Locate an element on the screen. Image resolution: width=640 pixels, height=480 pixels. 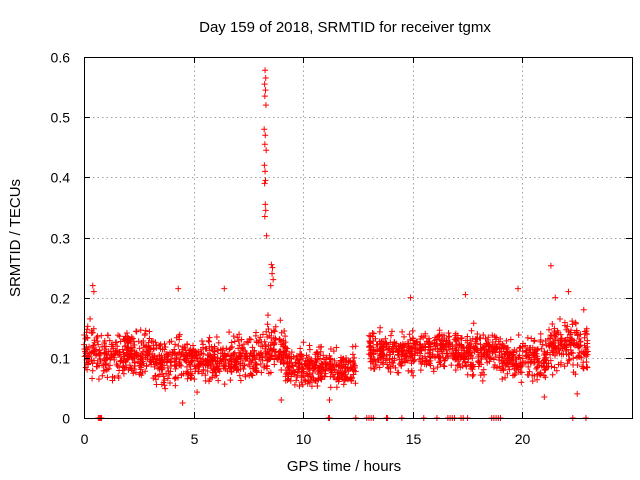
y-tick-label: 0.4 is located at coordinates (61, 178).